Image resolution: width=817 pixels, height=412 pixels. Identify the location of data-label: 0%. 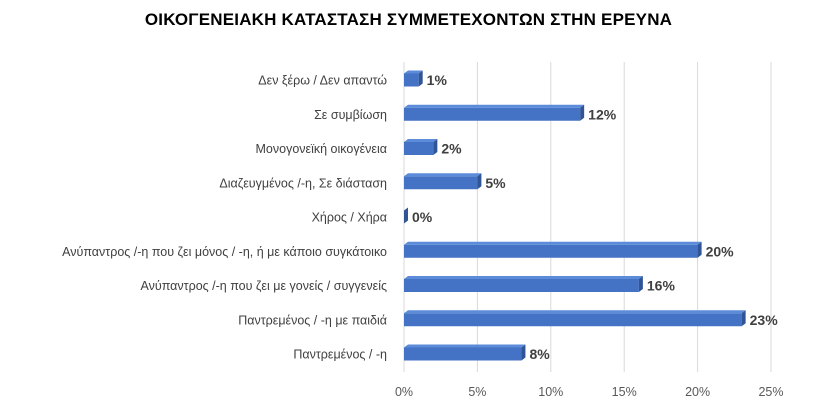
(422, 217).